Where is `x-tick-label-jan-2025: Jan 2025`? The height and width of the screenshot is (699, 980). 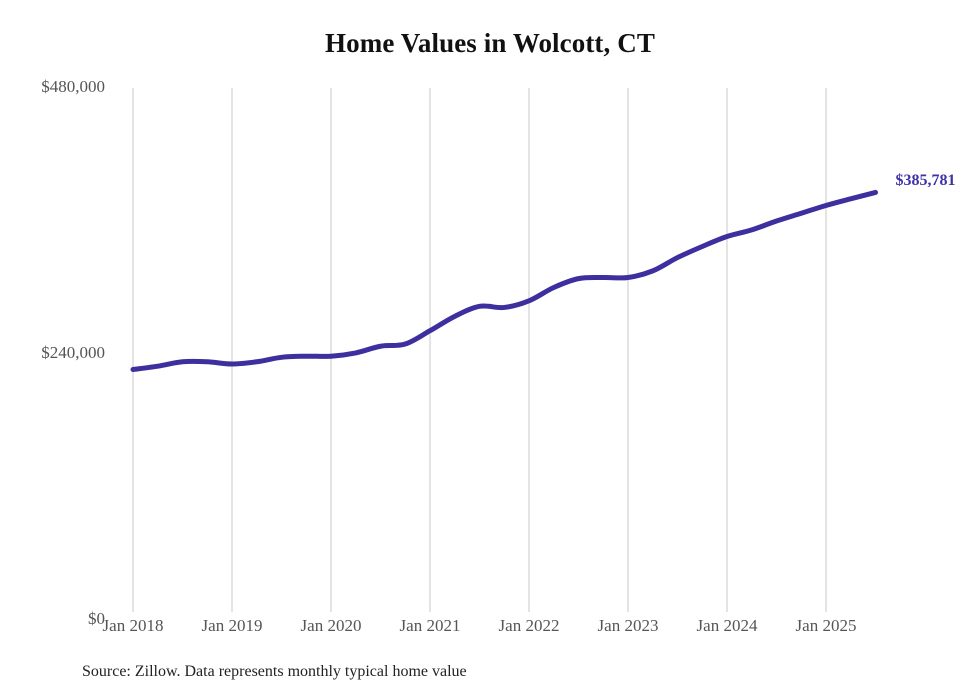
x-tick-label-jan-2025: Jan 2025 is located at coordinates (826, 625).